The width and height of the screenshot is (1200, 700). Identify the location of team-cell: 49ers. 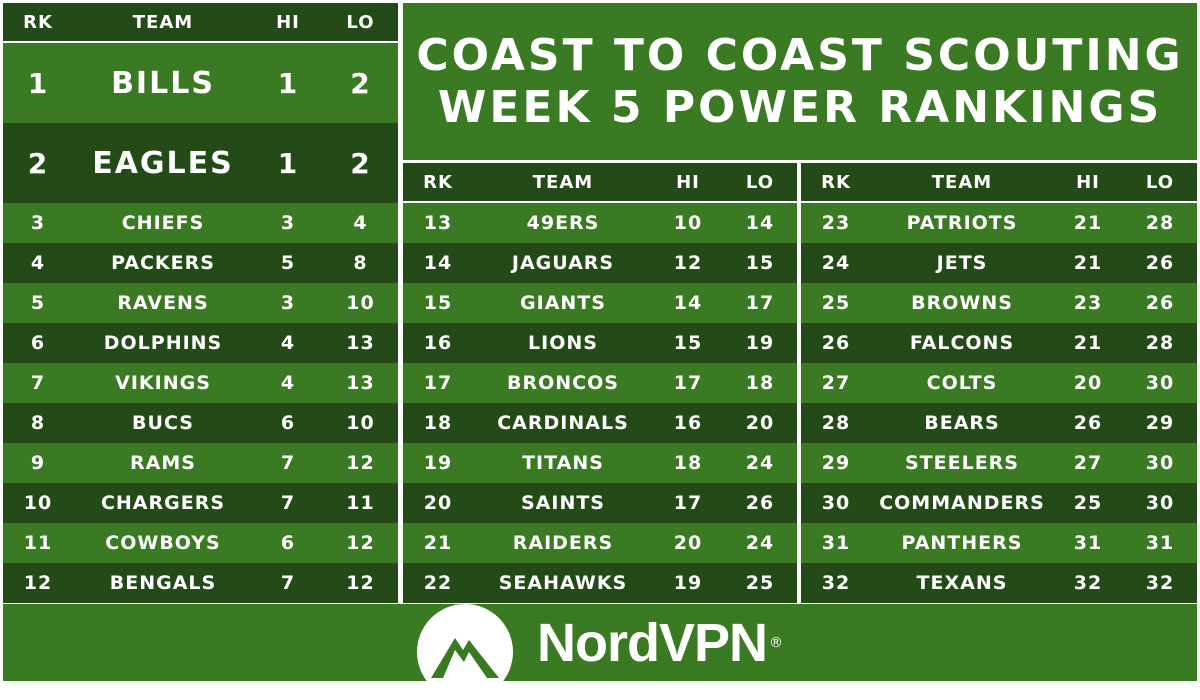
(563, 223).